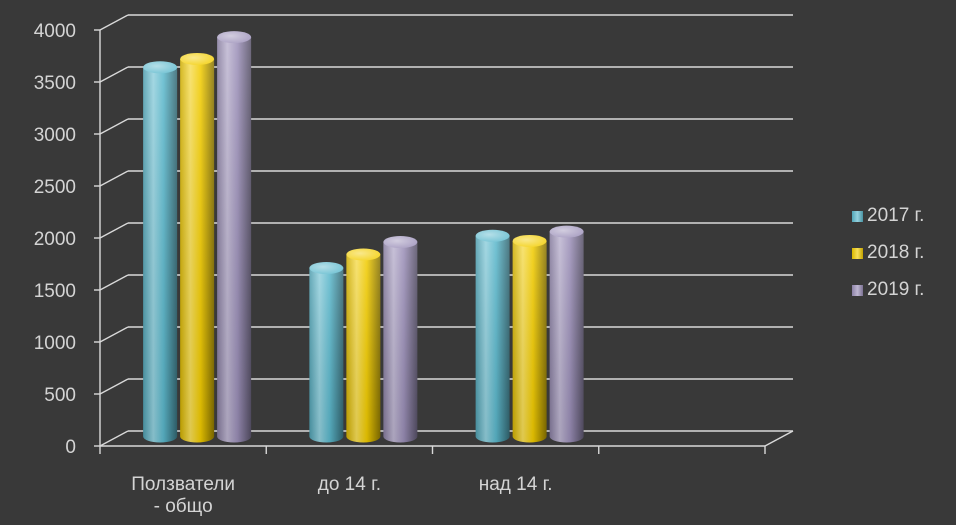  Describe the element at coordinates (896, 215) in the screenshot. I see `legend-label-2017: 2017 г.` at that location.